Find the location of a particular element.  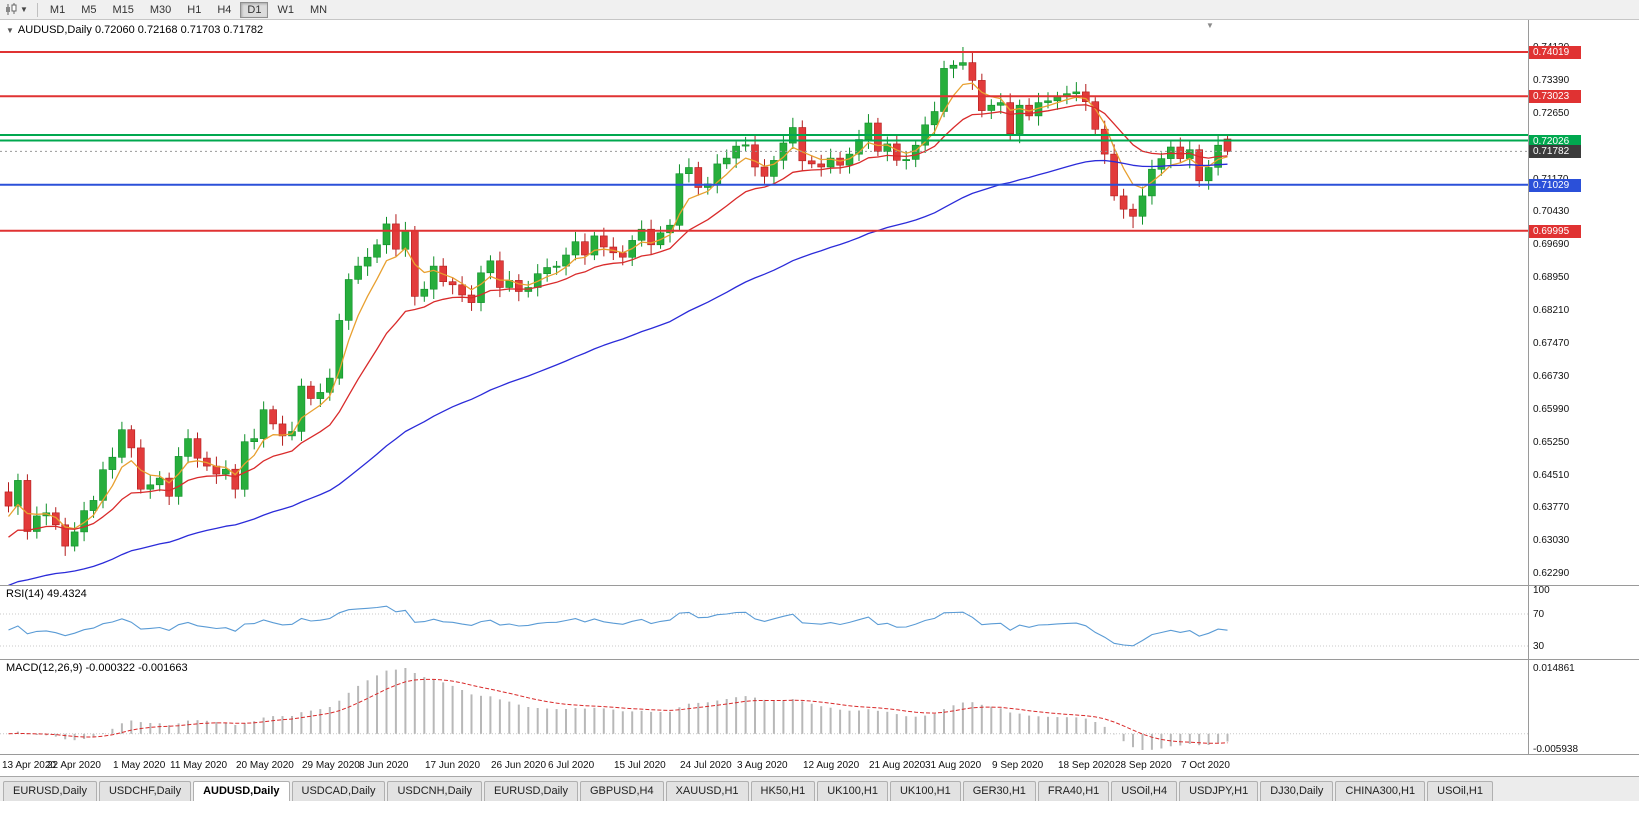

rsi-indicator-label: RSI(14) 49.4324 is located at coordinates (46, 594).